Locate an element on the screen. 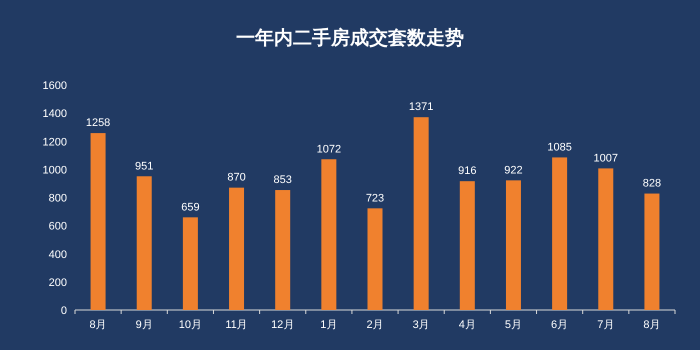  x-tick: 3月 is located at coordinates (421, 325).